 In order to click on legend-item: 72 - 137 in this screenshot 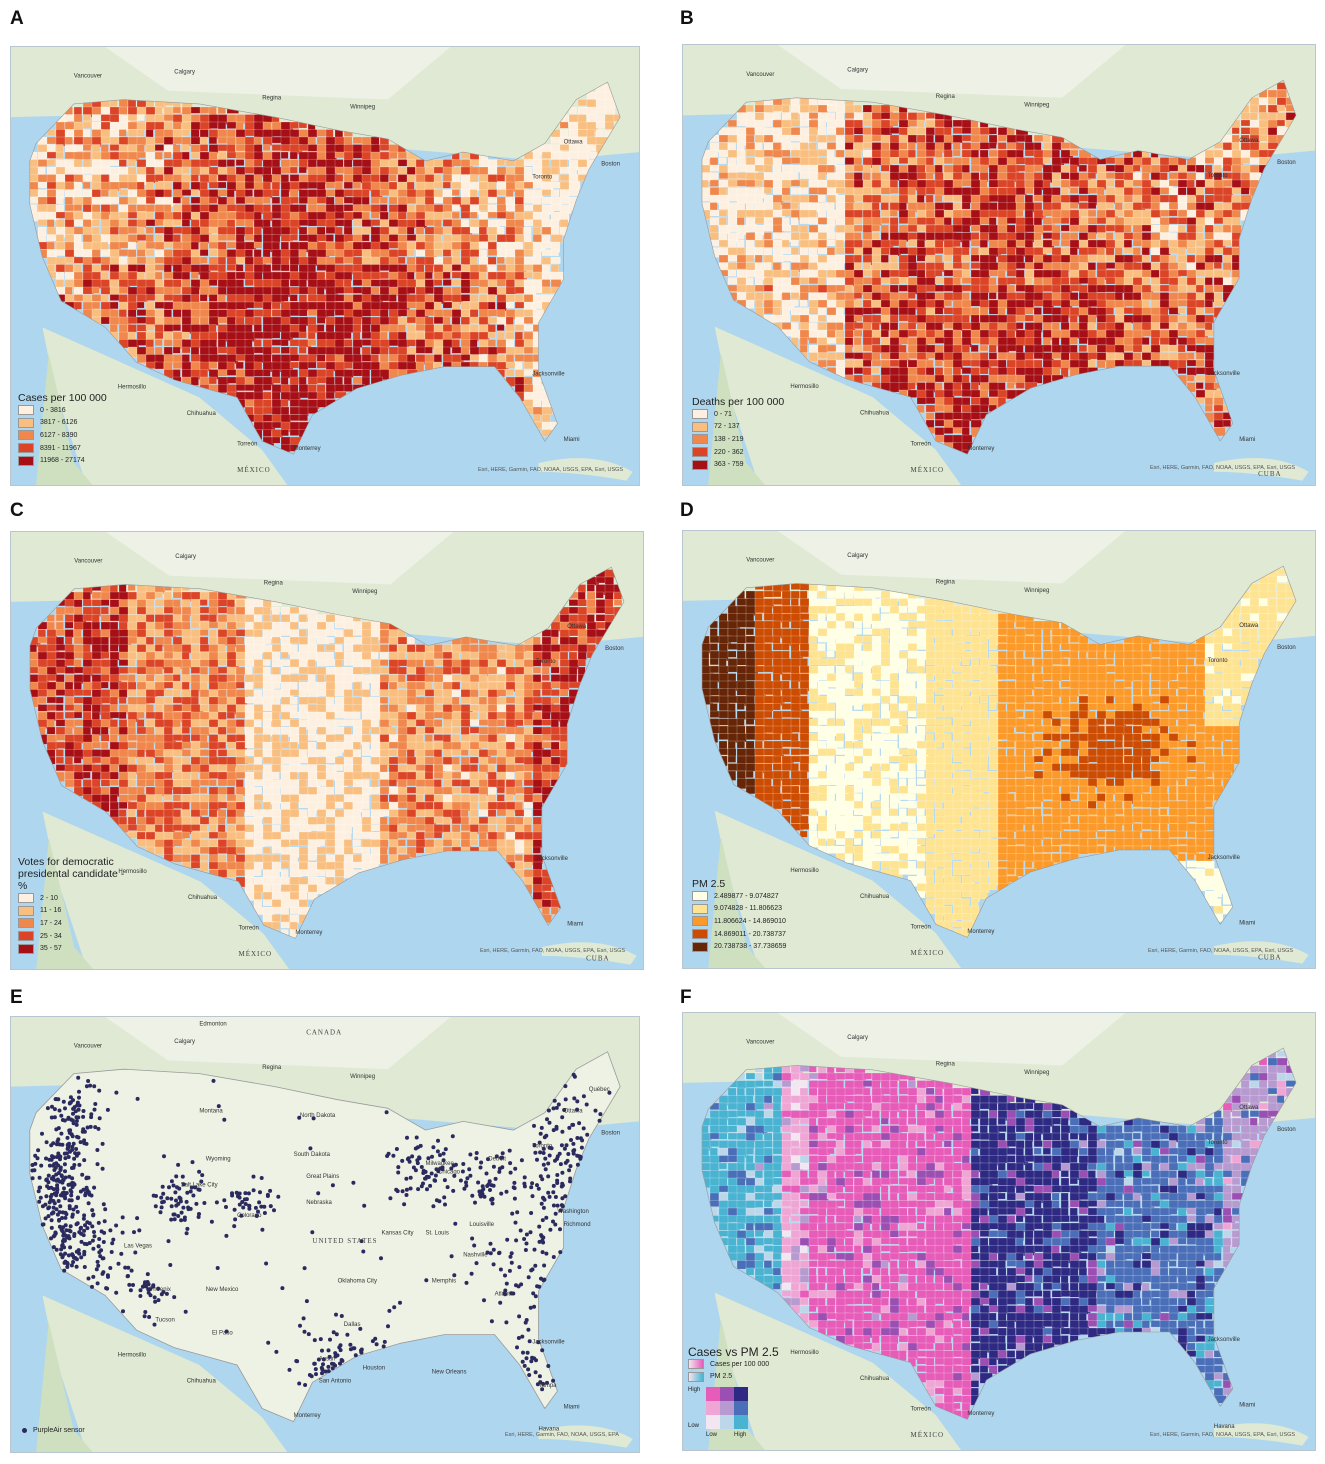, I will do `click(747, 427)`.